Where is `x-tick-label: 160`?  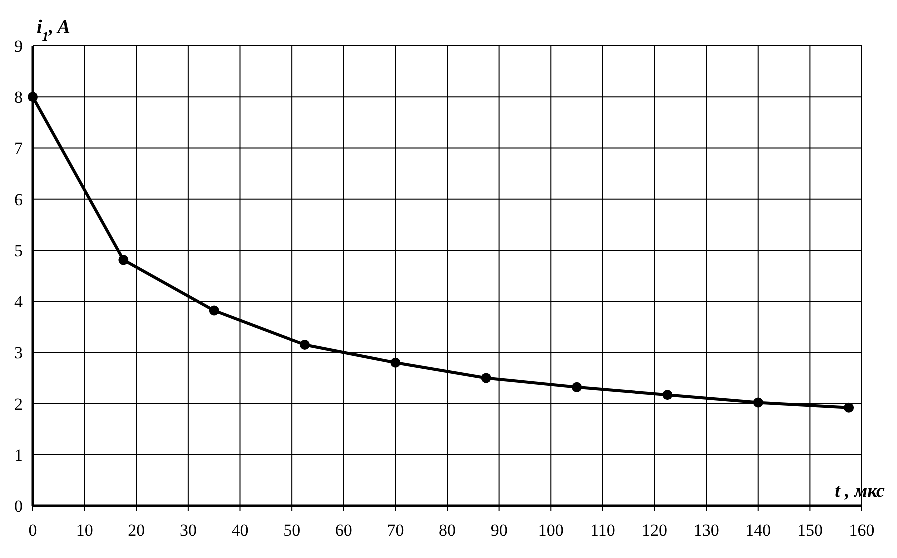 x-tick-label: 160 is located at coordinates (862, 530).